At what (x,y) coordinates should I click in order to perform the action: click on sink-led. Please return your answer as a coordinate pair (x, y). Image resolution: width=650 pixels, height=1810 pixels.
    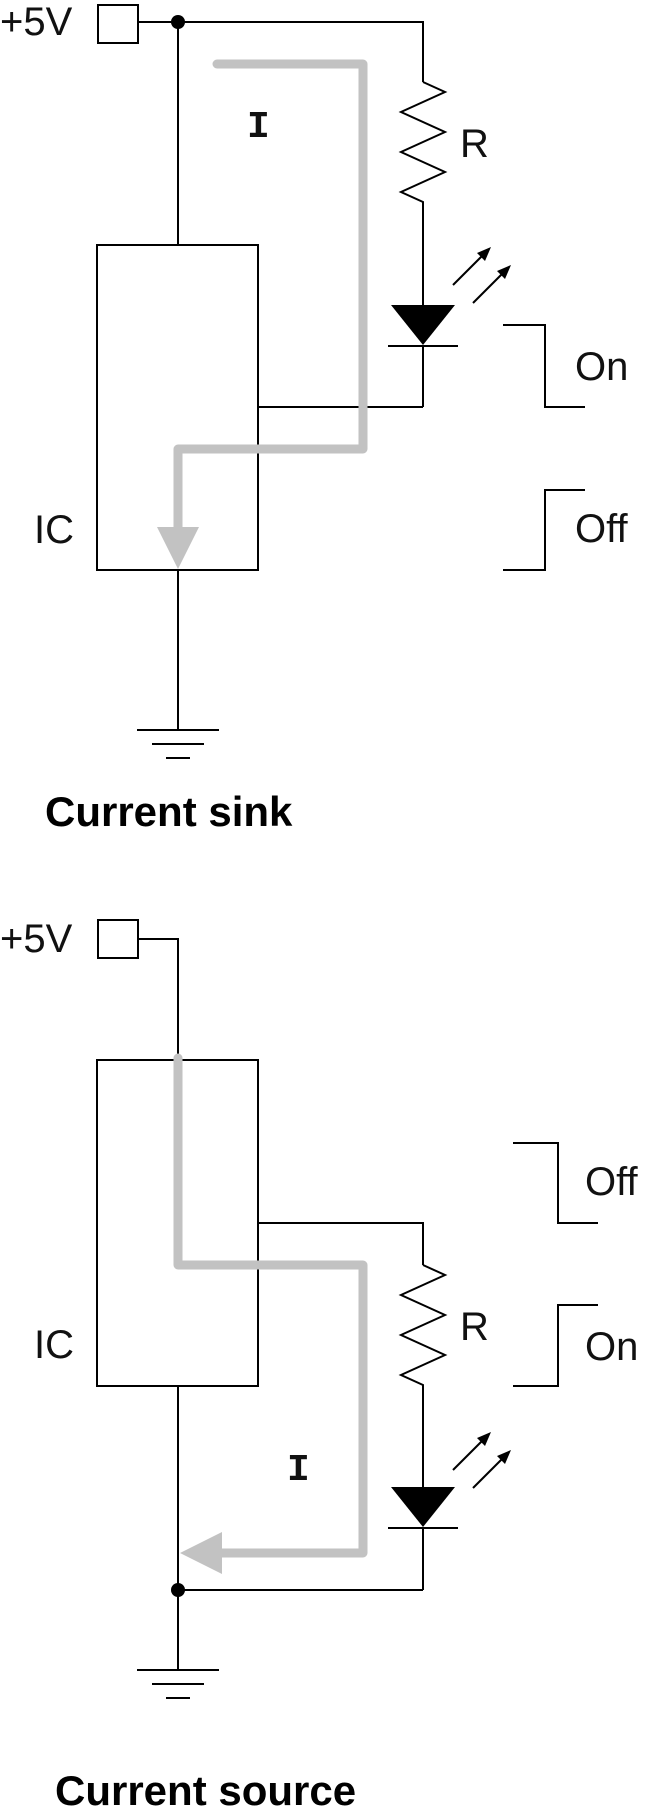
    Looking at the image, I should click on (423, 356).